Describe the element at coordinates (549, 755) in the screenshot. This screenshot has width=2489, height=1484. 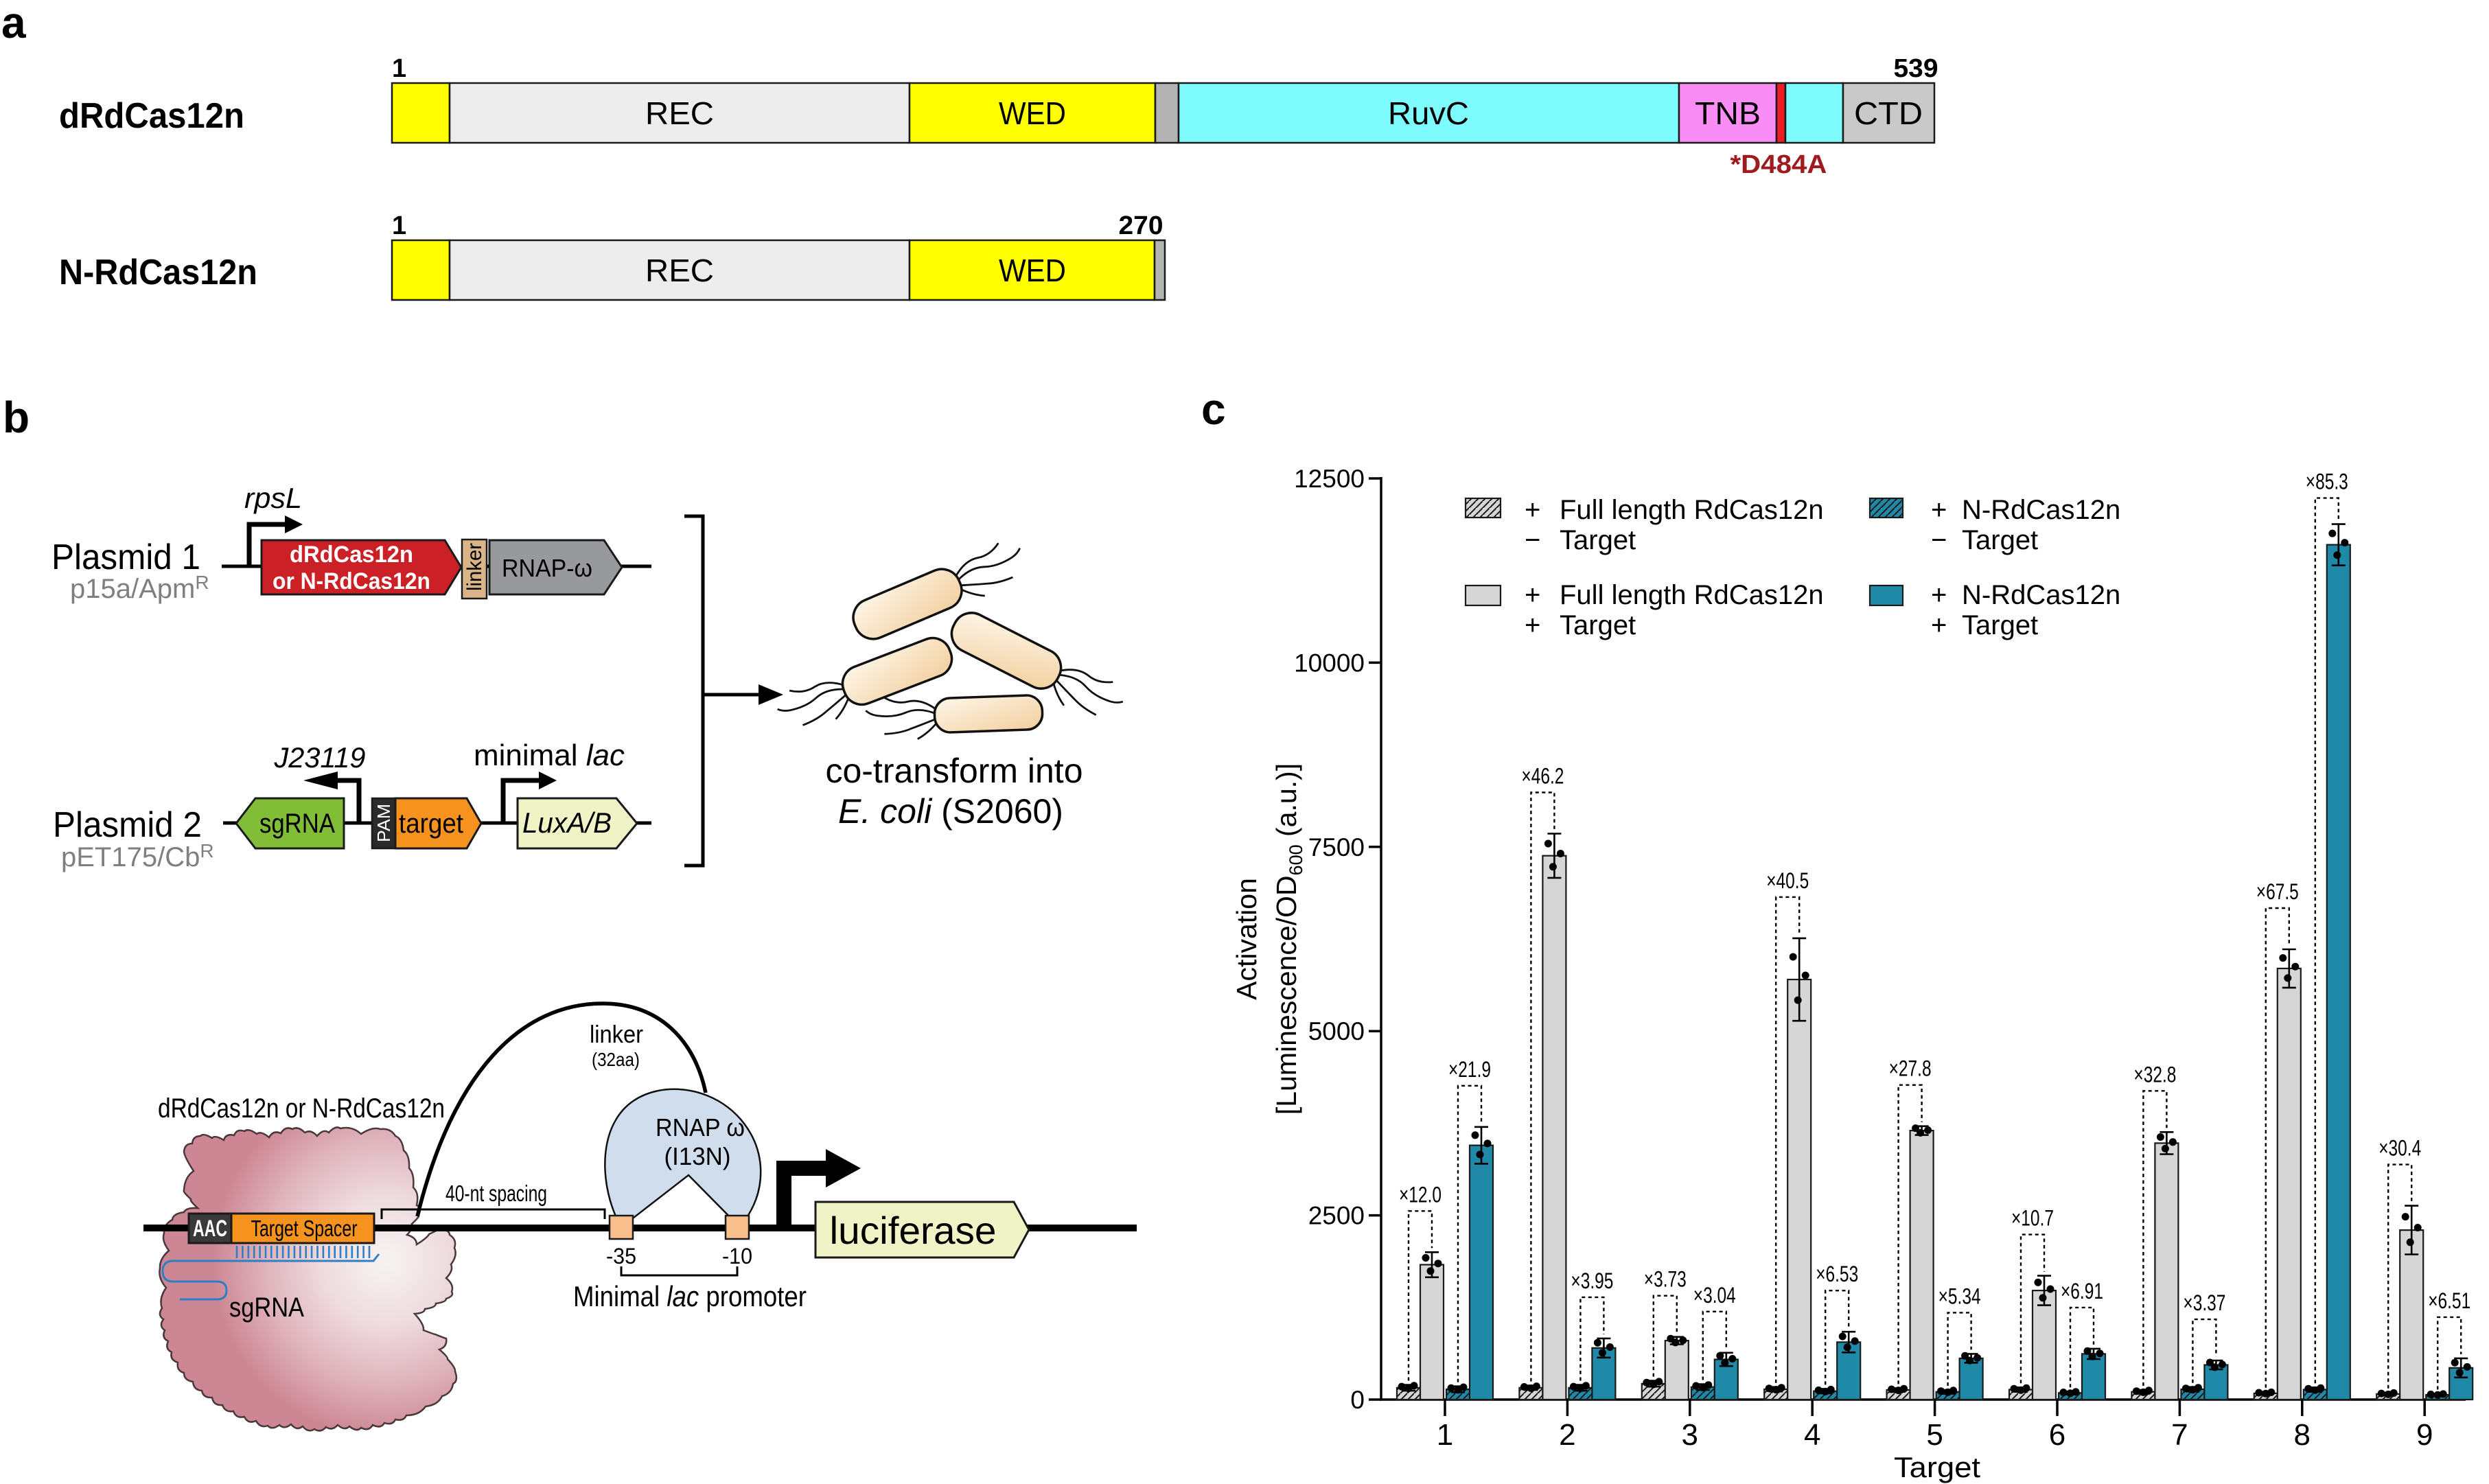
I see `svg-text: minimal lac` at that location.